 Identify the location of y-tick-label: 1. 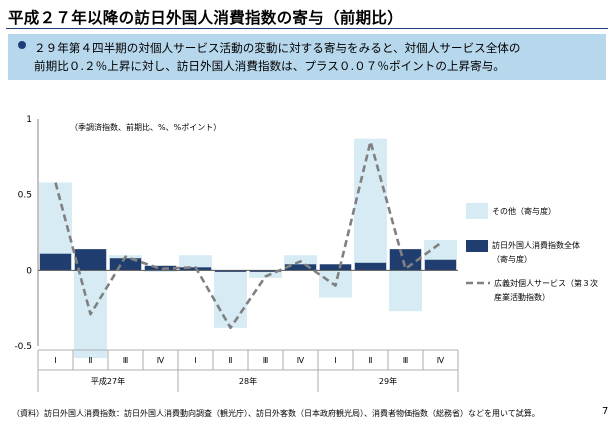
(29, 120).